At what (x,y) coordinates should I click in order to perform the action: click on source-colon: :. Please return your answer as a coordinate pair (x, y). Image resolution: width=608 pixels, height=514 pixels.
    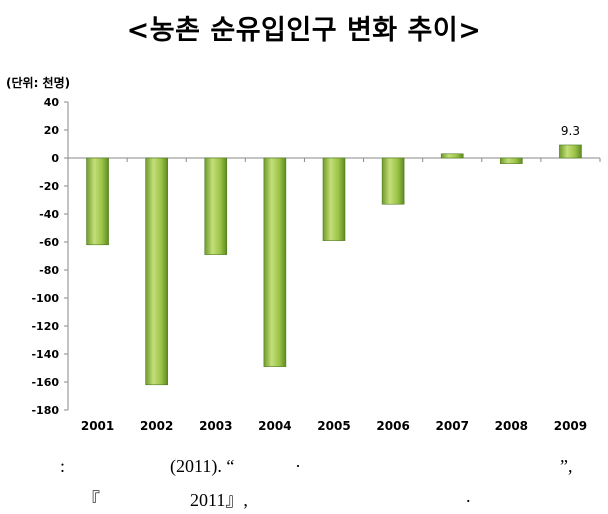
    Looking at the image, I should click on (63, 466).